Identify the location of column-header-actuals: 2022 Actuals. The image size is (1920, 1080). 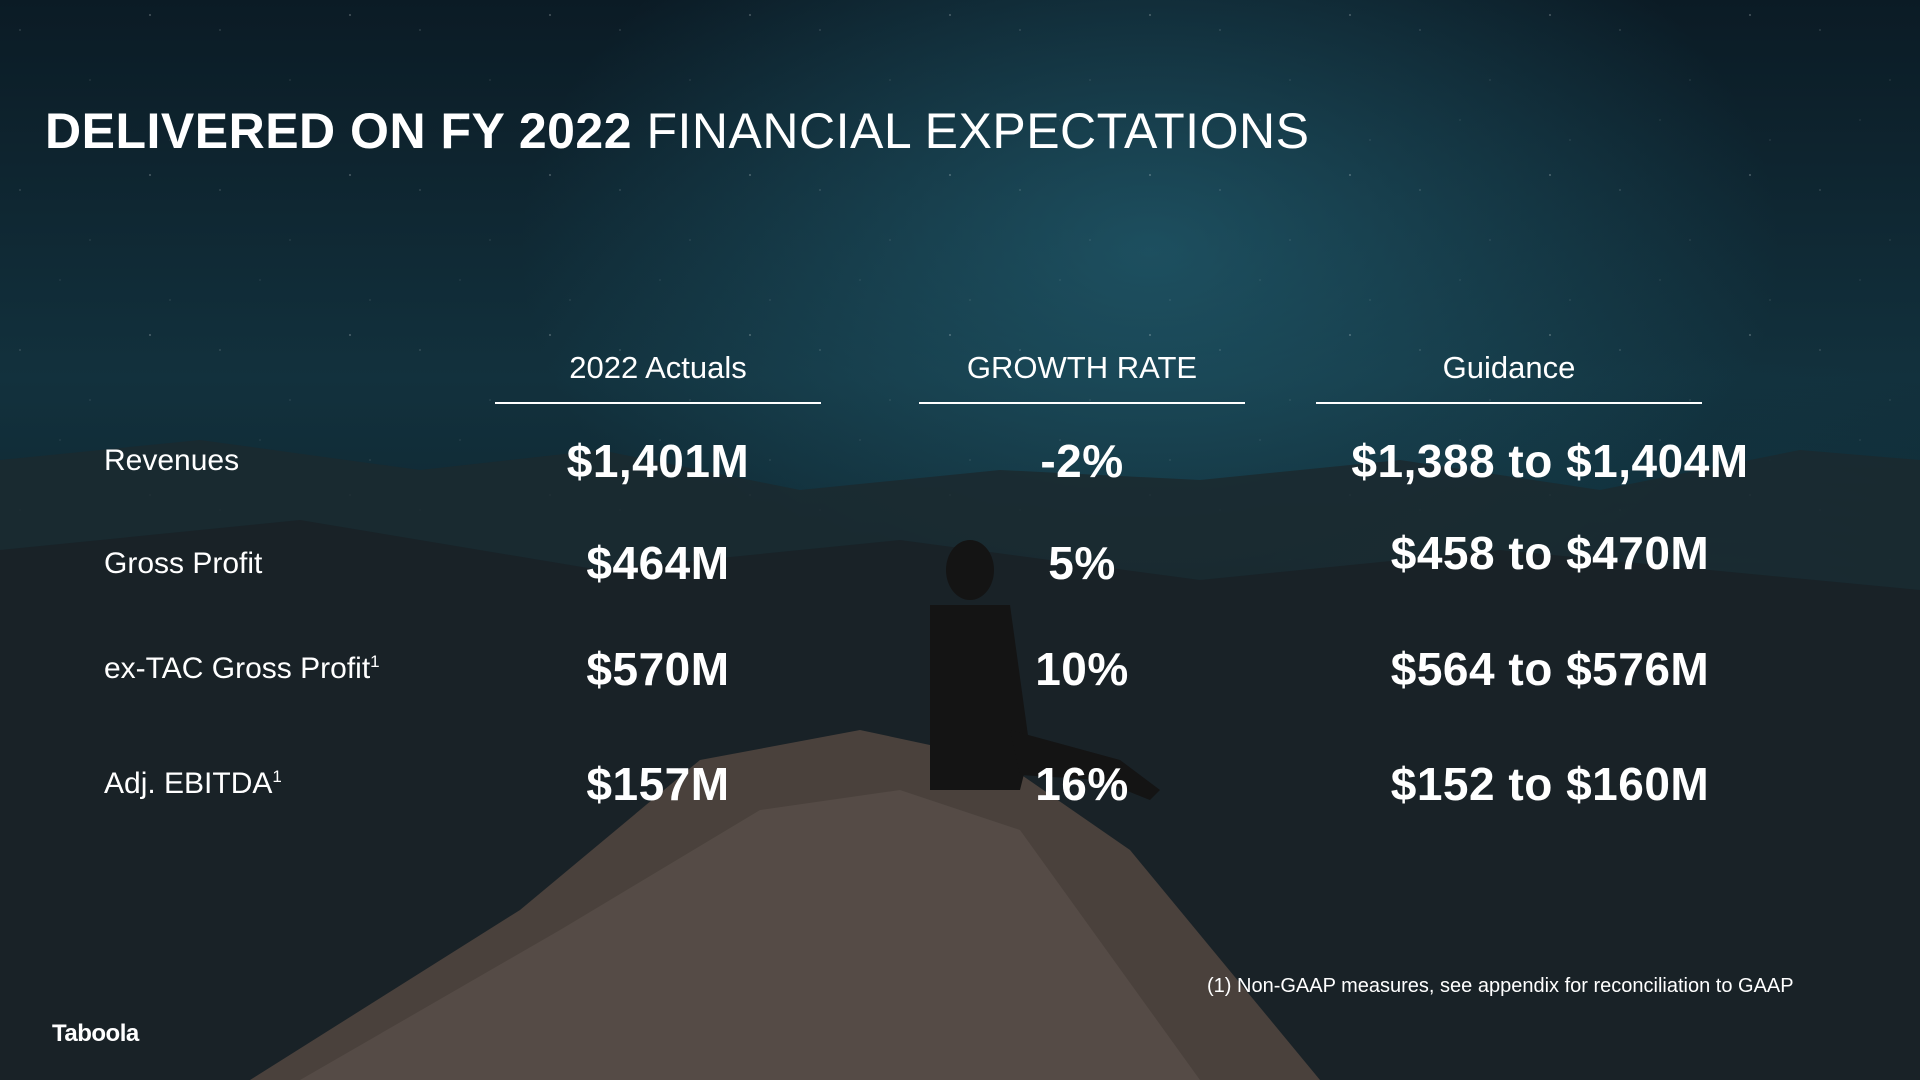
(658, 367).